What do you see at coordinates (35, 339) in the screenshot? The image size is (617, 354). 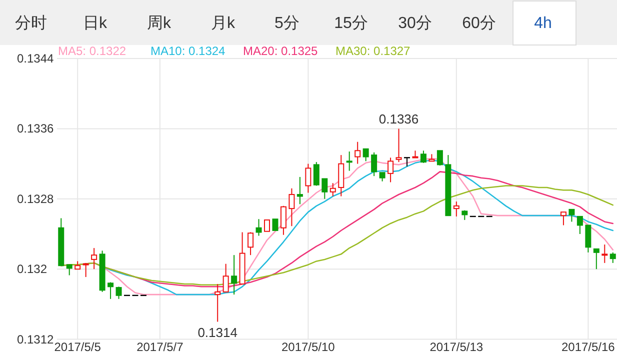 I see `y-tick-label: 0.1312` at bounding box center [35, 339].